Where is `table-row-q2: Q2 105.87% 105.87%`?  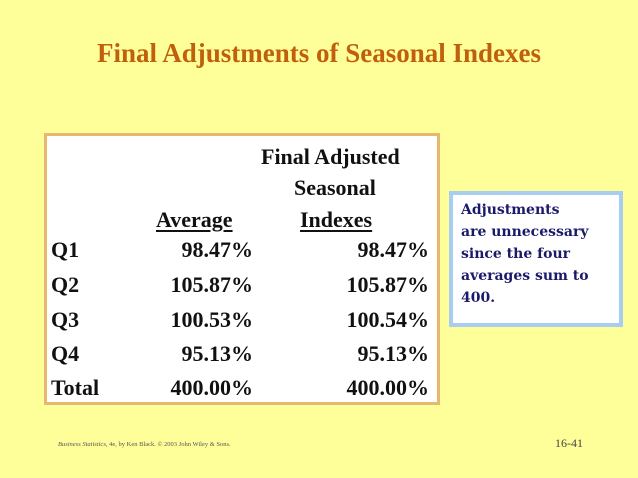 table-row-q2: Q2 105.87% 105.87% is located at coordinates (242, 285).